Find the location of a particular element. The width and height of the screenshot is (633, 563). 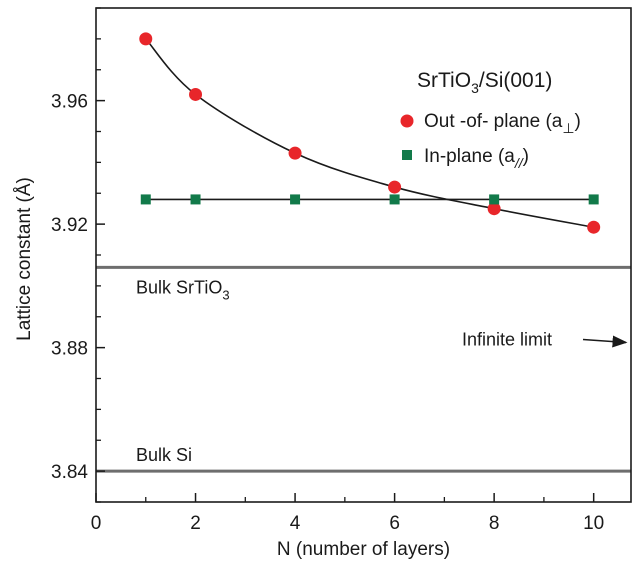

infinite-limit-label: Infinite limit is located at coordinates (507, 339).